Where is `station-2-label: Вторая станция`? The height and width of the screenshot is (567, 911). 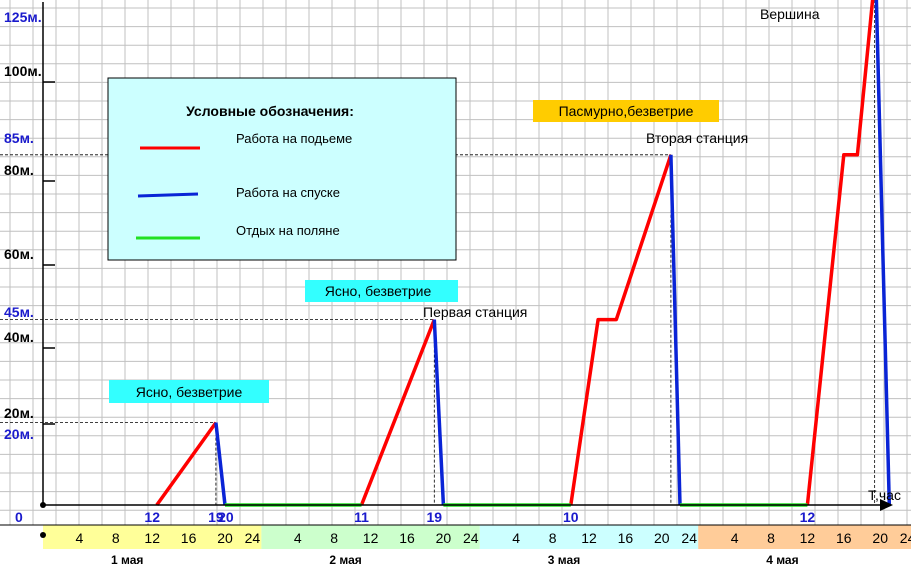 station-2-label: Вторая станция is located at coordinates (697, 138).